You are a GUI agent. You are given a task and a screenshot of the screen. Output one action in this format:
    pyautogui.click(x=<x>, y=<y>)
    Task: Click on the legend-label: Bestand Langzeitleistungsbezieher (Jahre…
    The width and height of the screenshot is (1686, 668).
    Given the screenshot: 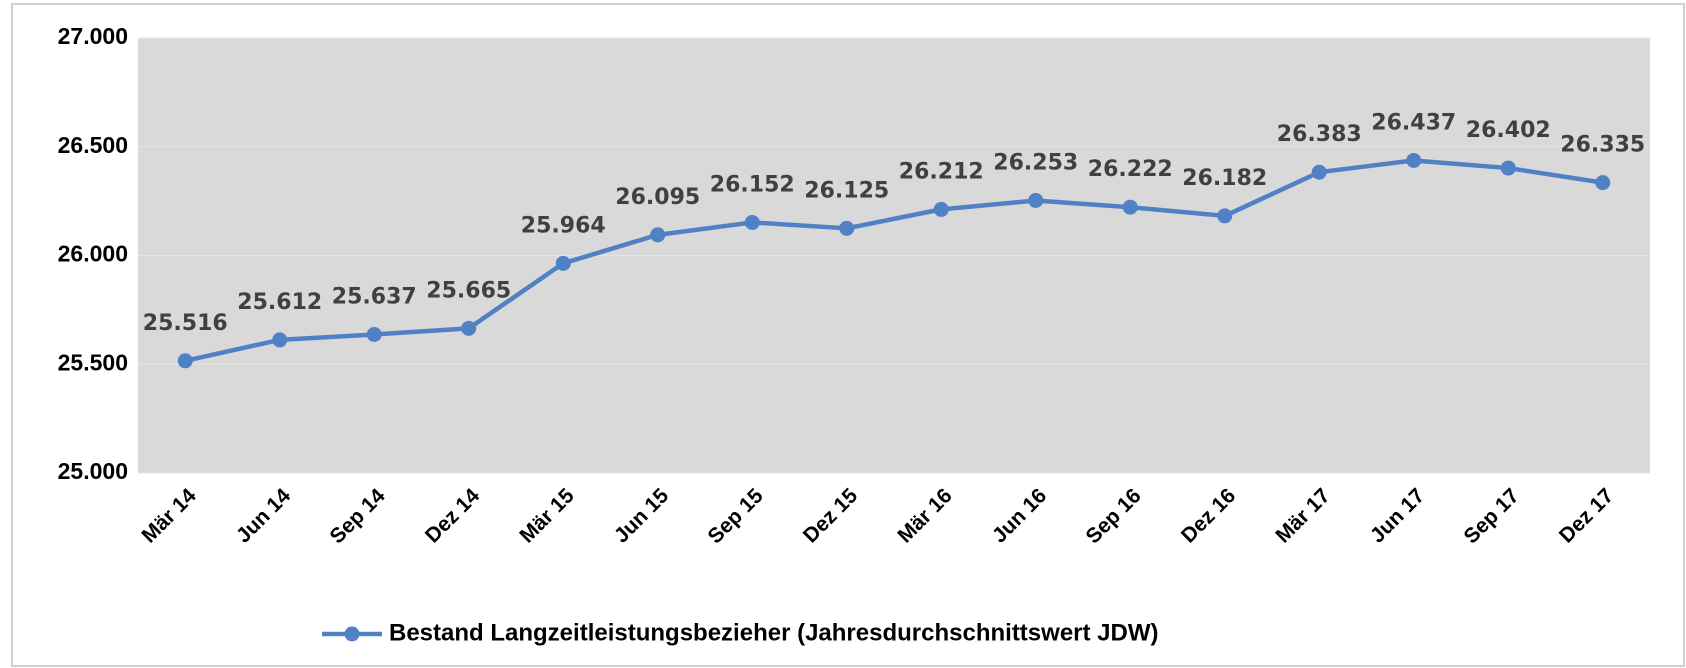 What is the action you would take?
    pyautogui.click(x=774, y=632)
    